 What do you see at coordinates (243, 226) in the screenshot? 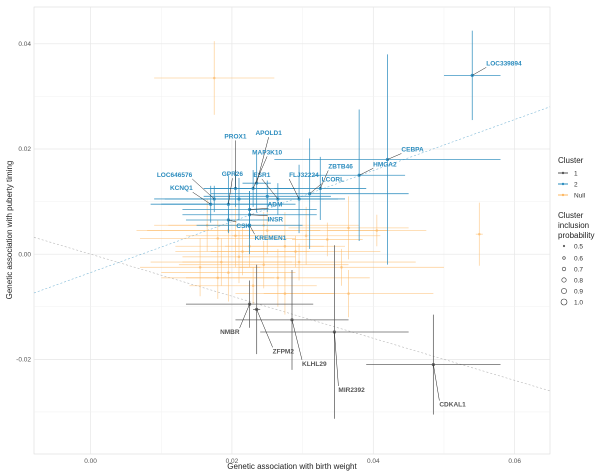
I see `point-label: CSK` at bounding box center [243, 226].